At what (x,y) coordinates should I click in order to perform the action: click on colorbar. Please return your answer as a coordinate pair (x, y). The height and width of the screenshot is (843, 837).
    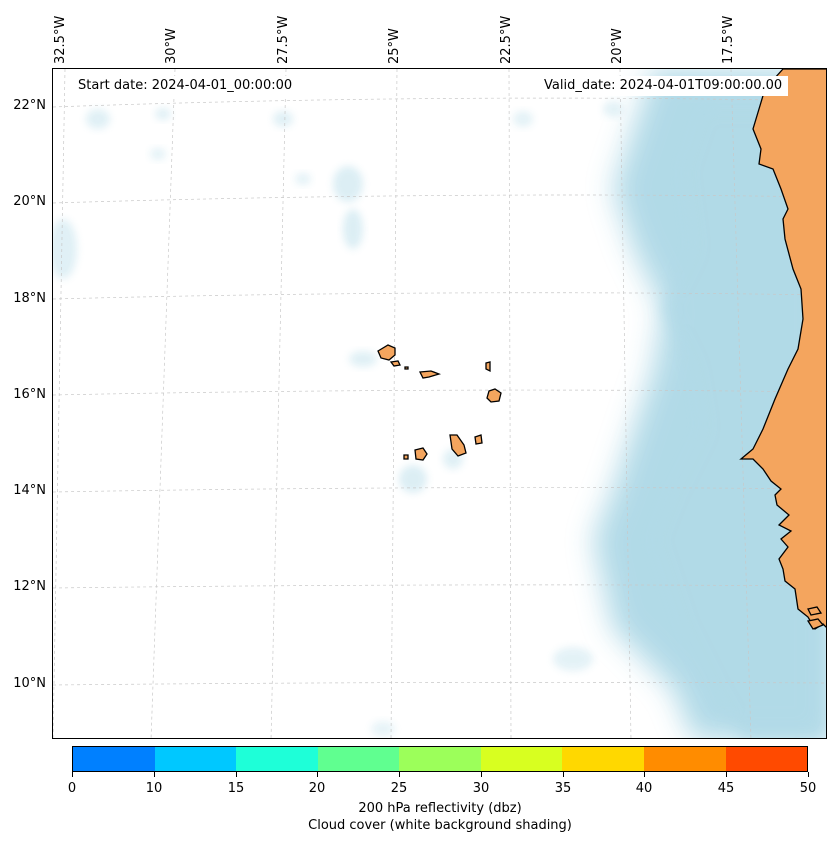
    Looking at the image, I should click on (440, 759).